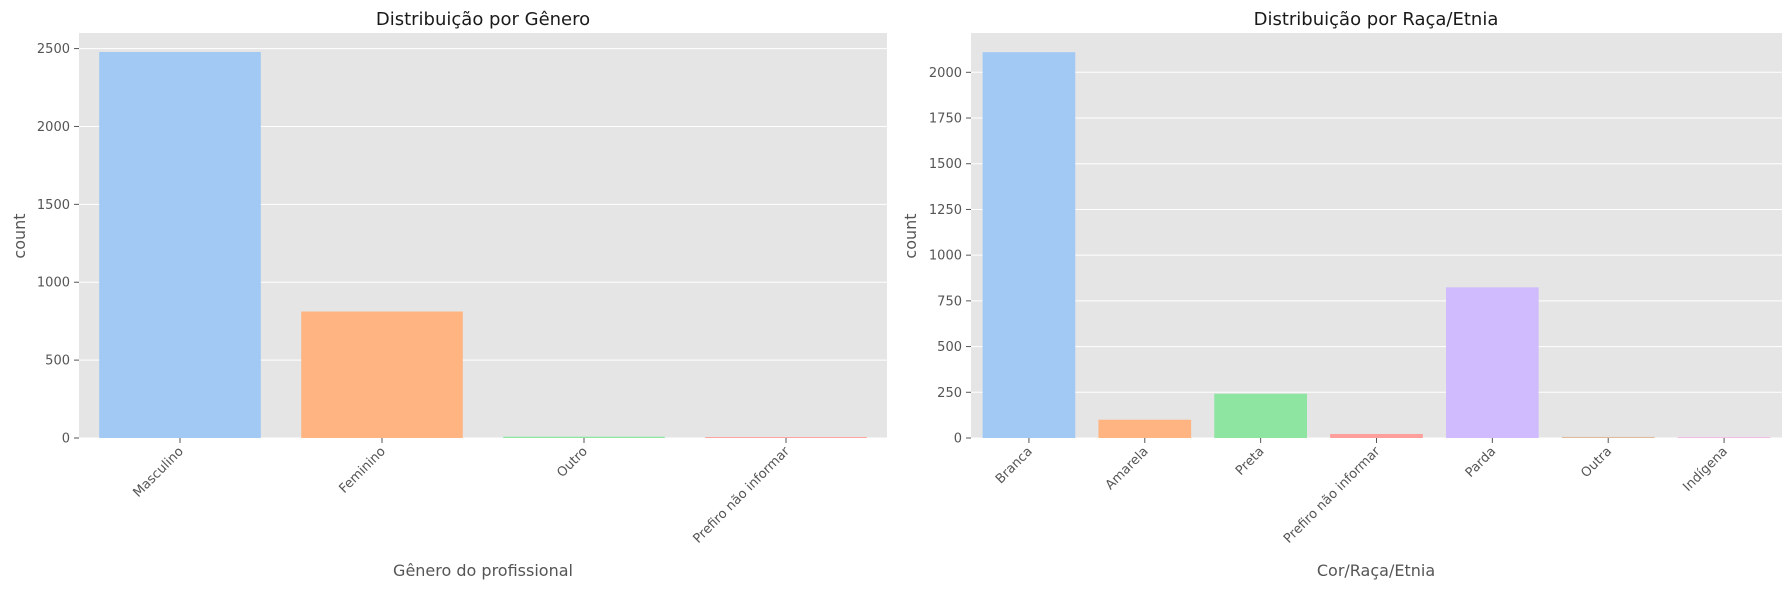 Image resolution: width=1790 pixels, height=590 pixels. What do you see at coordinates (1724, 437) in the screenshot?
I see `bar-ind-gena` at bounding box center [1724, 437].